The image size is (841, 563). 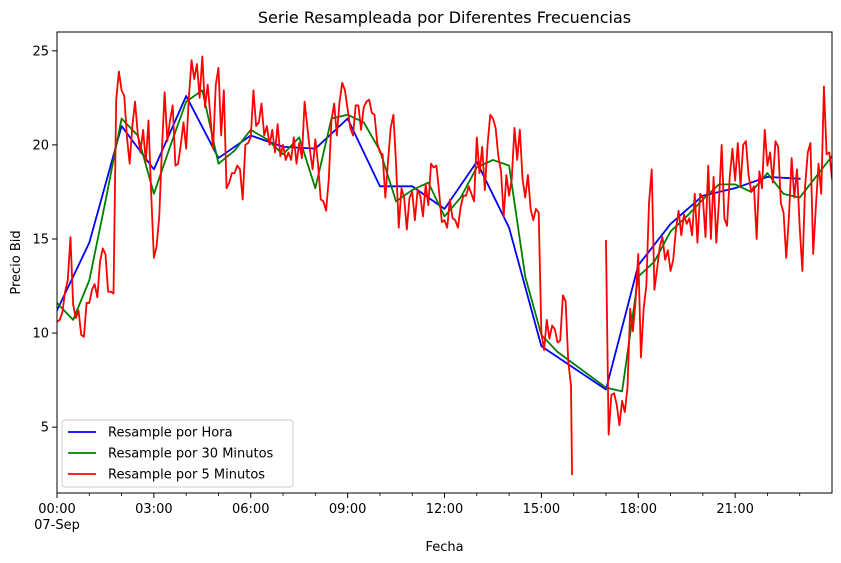 What do you see at coordinates (40, 51) in the screenshot?
I see `y-tick-label: 25` at bounding box center [40, 51].